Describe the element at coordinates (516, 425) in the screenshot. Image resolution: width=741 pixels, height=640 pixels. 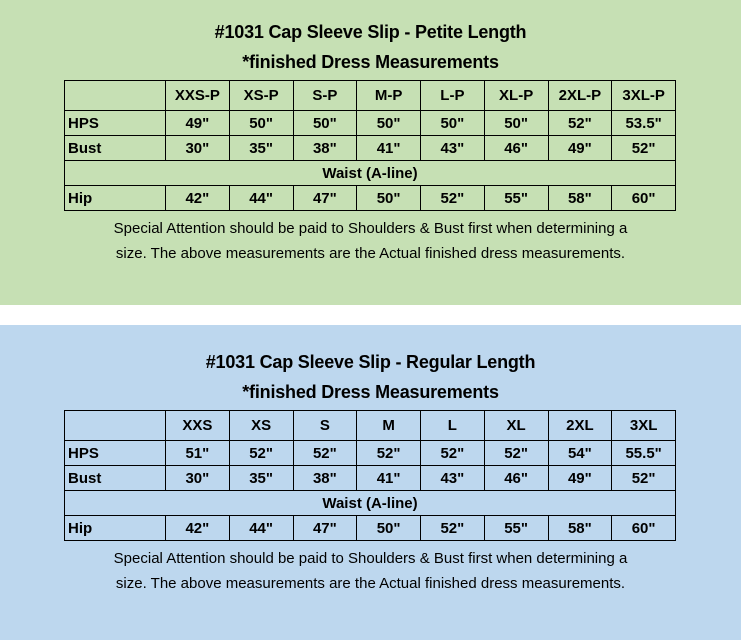
I see `size-header: XL` at that location.